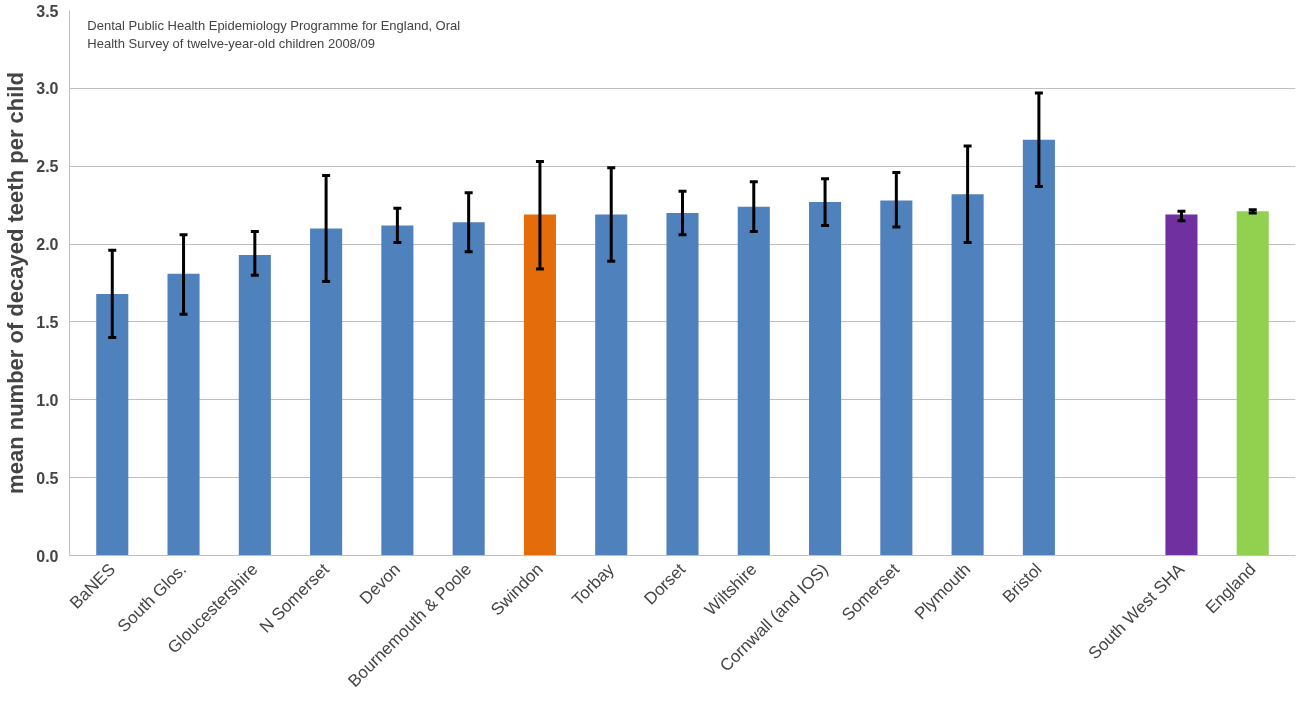  Describe the element at coordinates (274, 35) in the screenshot. I see `annotation: Dental Public Health Epidemiology Programme for England, Oral Health Survey of twelve-year-old children 2008/09` at that location.